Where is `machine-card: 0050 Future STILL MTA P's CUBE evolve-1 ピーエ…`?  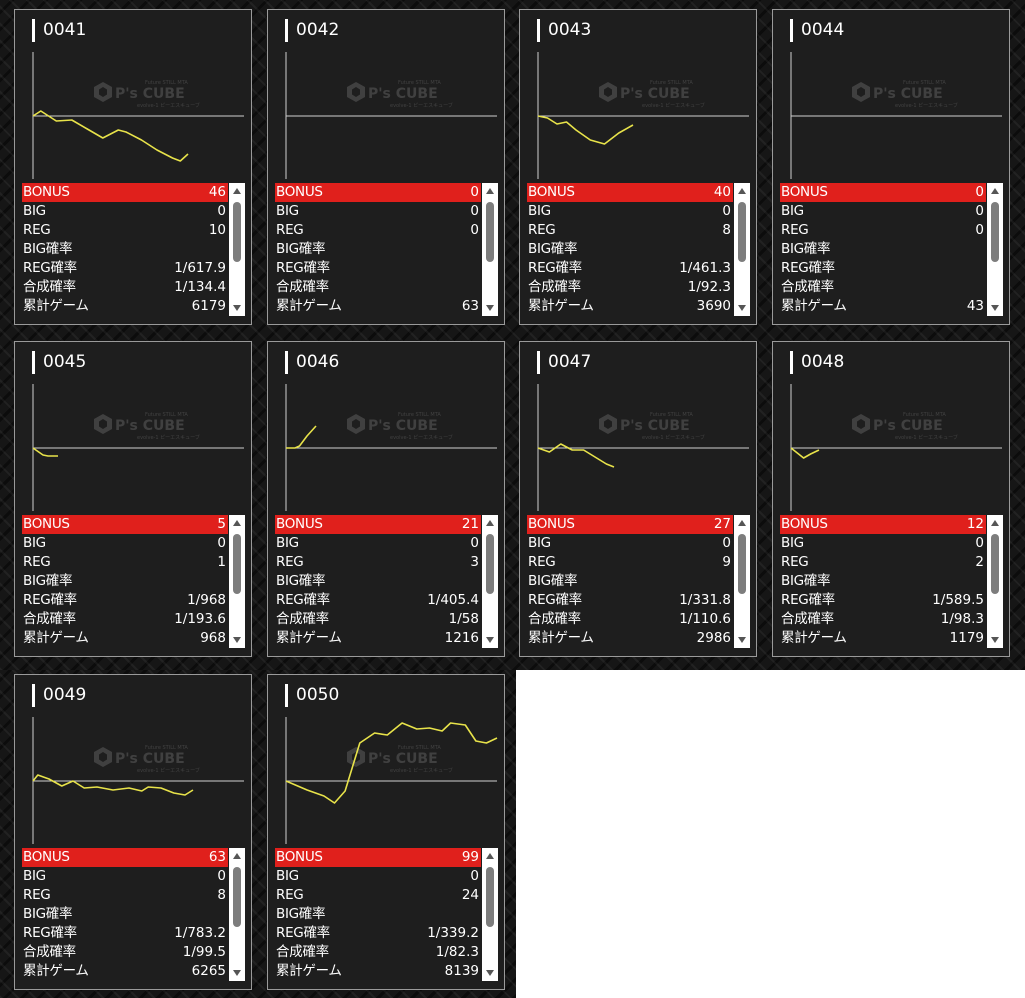
machine-card: 0050 Future STILL MTA P's CUBE evolve-1 ピーエ… is located at coordinates (386, 832).